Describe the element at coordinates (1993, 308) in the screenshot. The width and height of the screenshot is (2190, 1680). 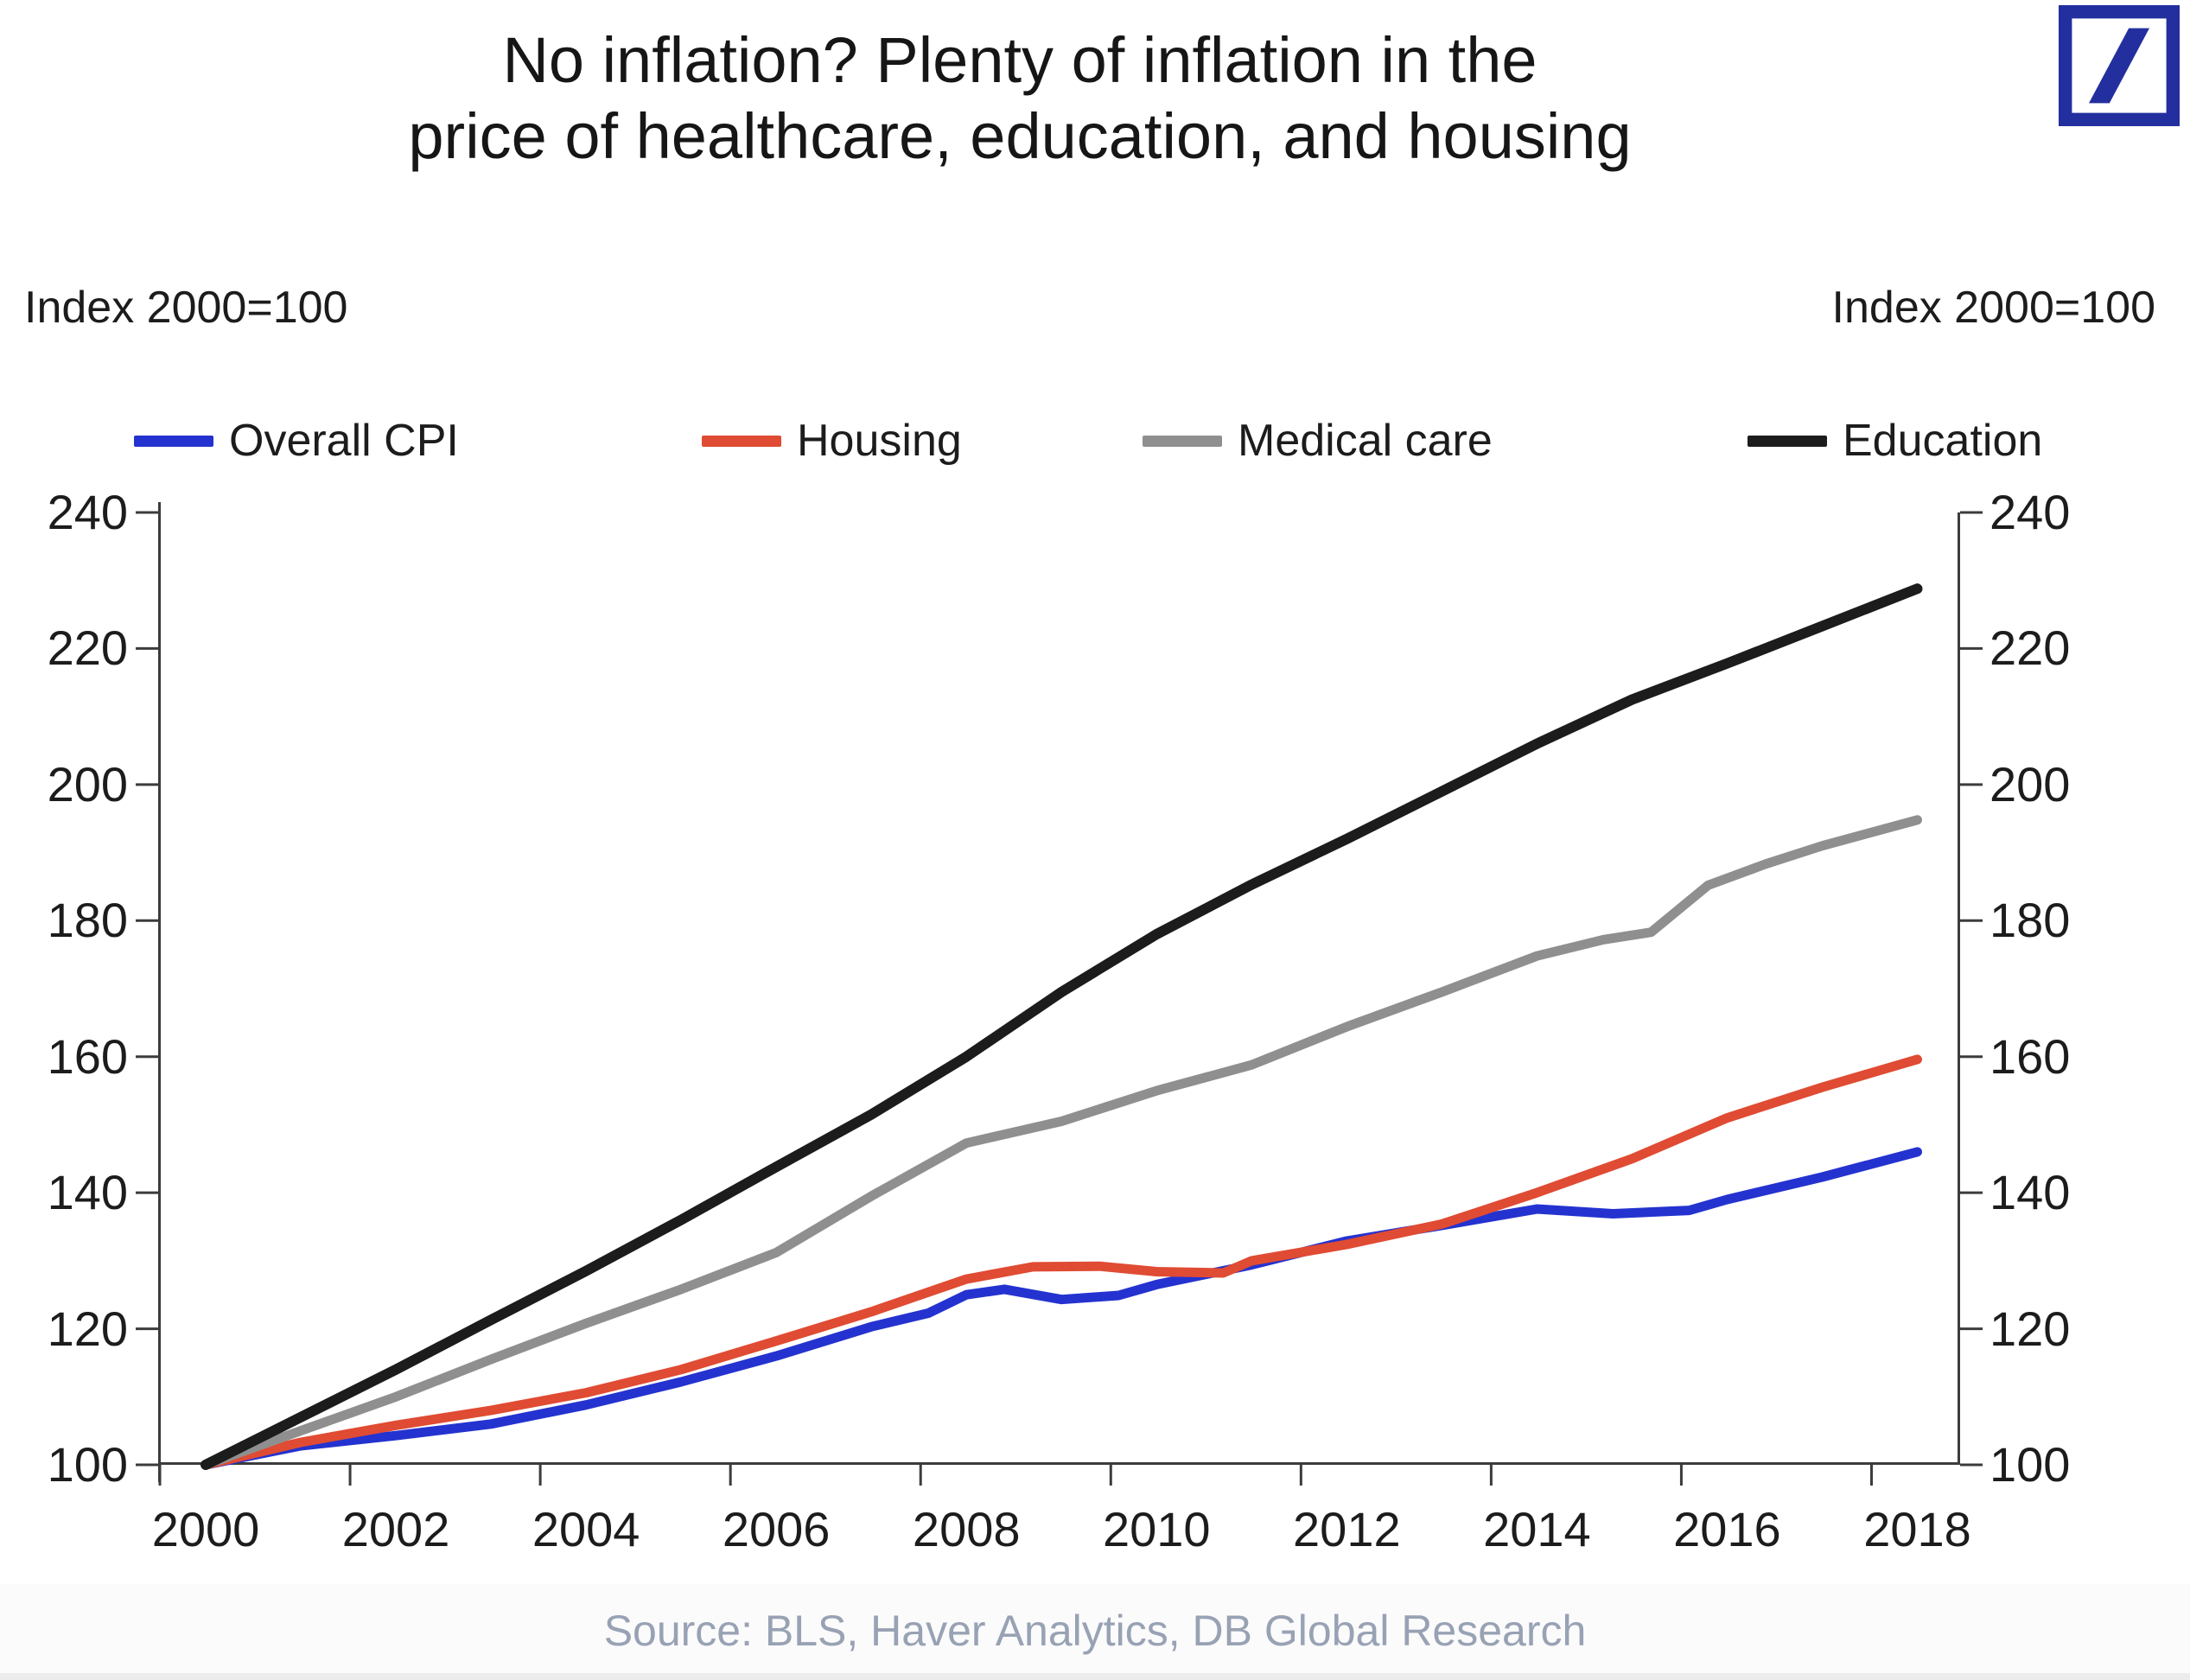
I see `right-axis-caption: Index 2000=100` at that location.